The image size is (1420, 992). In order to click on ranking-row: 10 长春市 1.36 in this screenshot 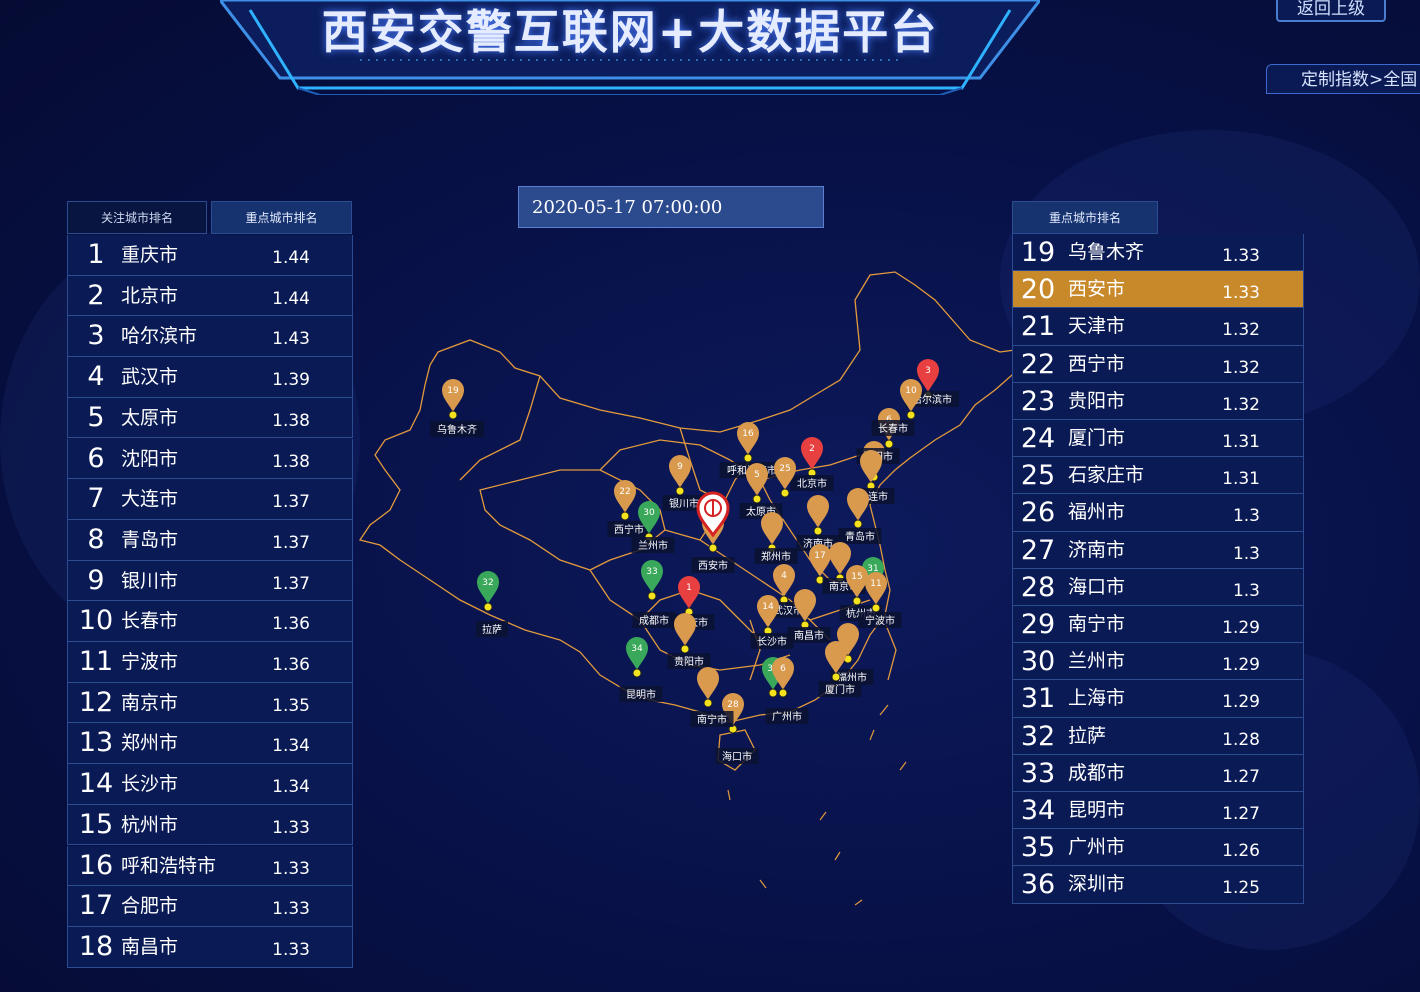, I will do `click(210, 621)`.